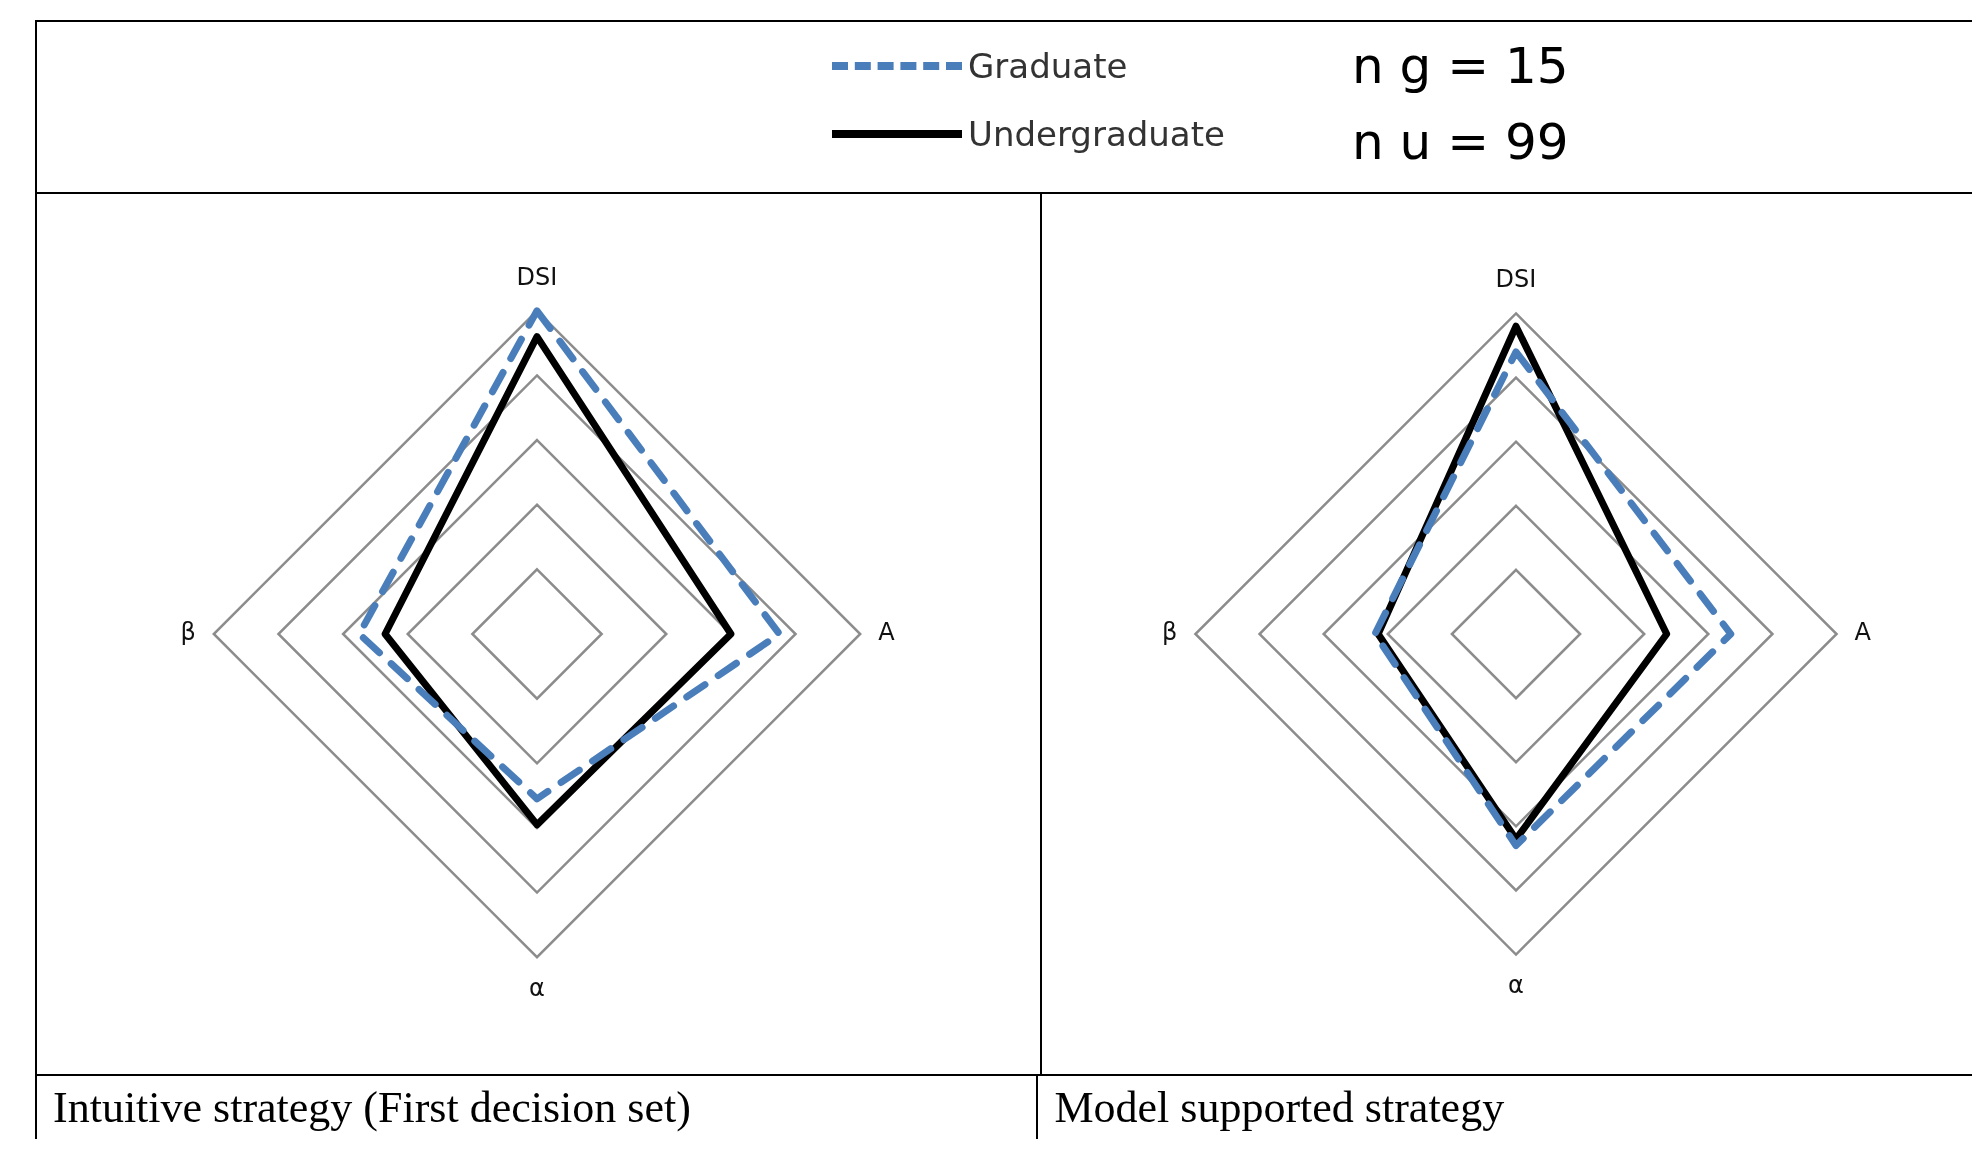  What do you see at coordinates (1048, 66) in the screenshot?
I see `legend-label: Graduate` at bounding box center [1048, 66].